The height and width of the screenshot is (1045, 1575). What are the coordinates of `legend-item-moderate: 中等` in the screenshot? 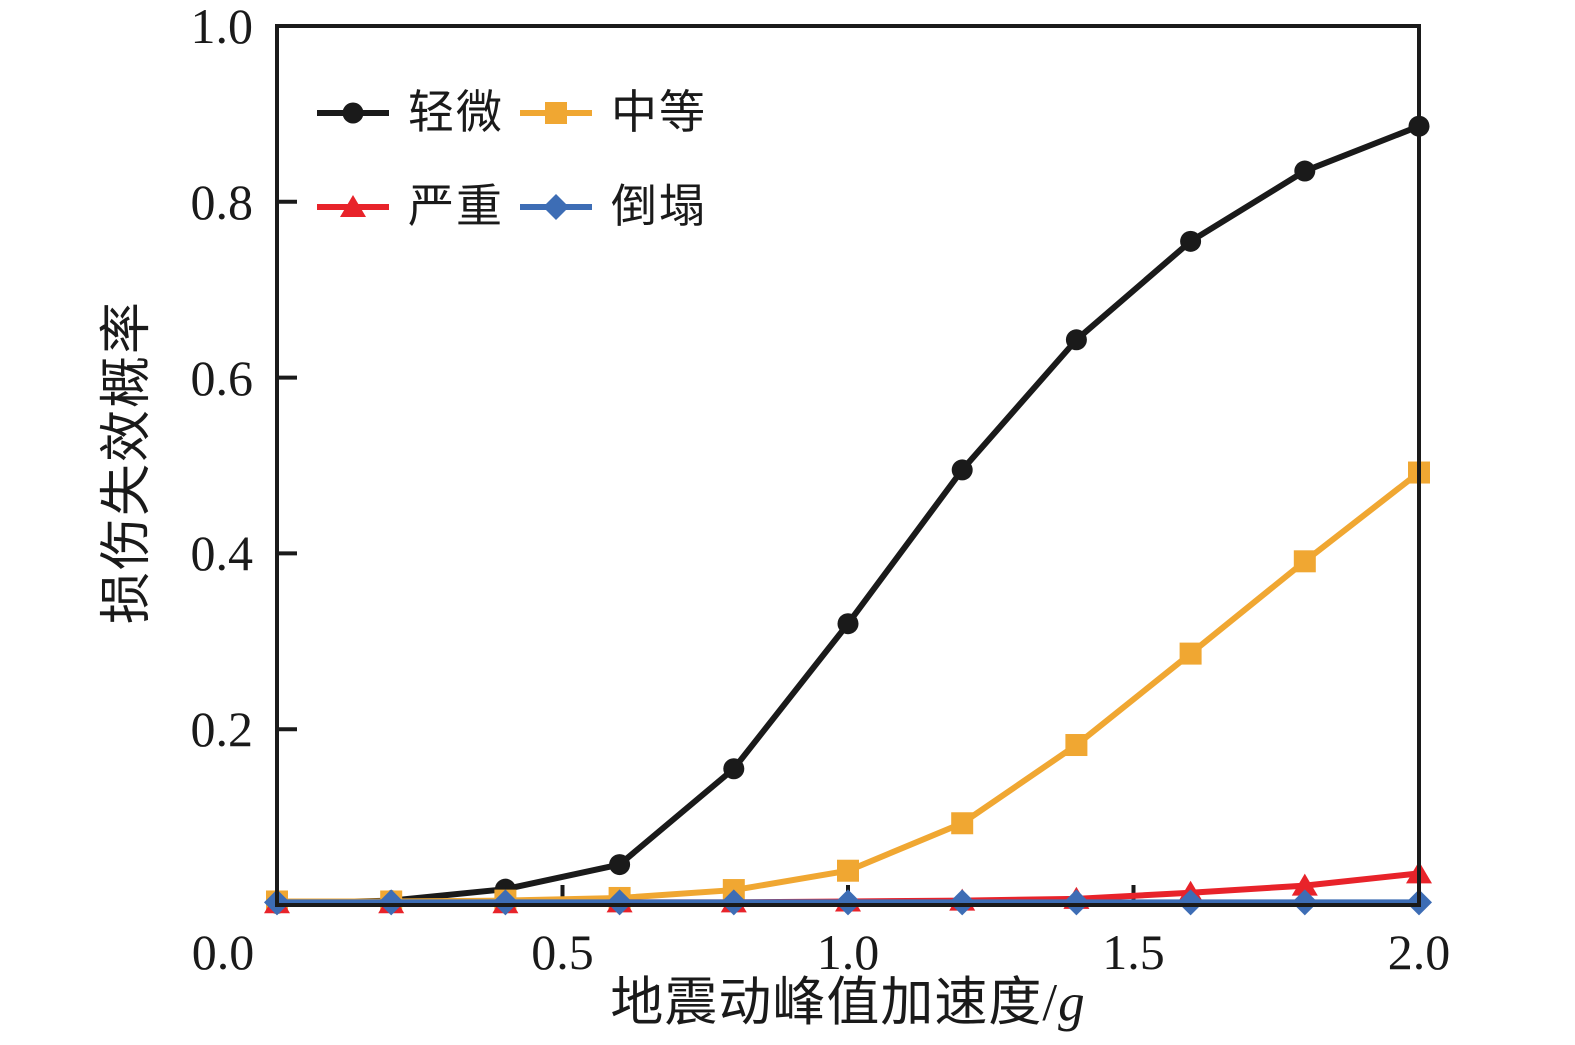 It's located at (613, 113).